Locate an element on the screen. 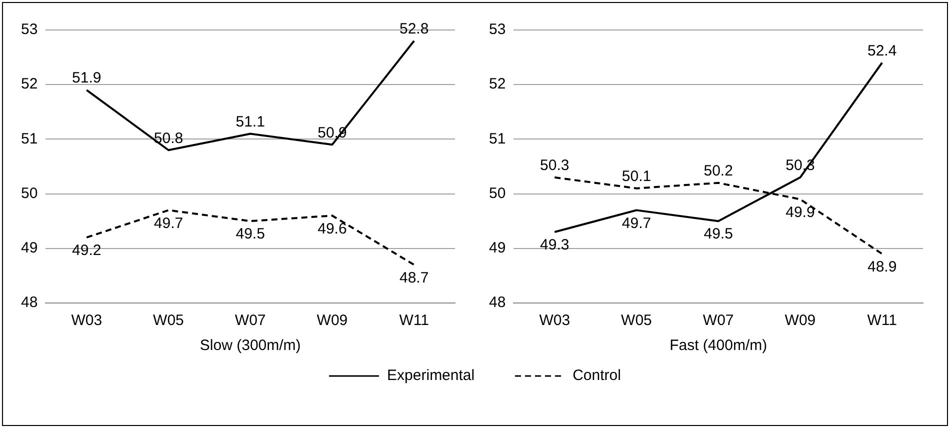  data-label: 51.9 is located at coordinates (87, 78).